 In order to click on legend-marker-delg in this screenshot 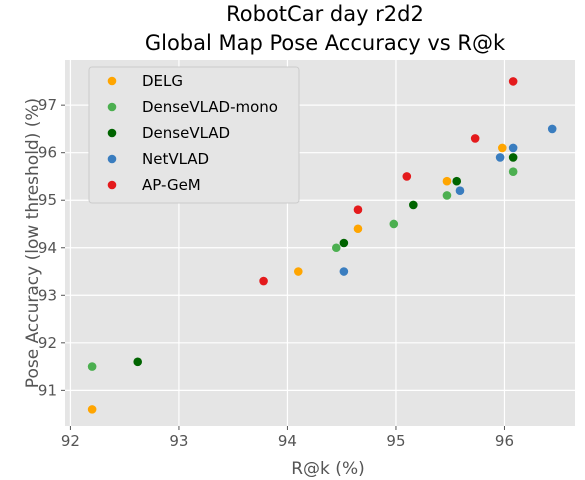, I will do `click(112, 81)`.